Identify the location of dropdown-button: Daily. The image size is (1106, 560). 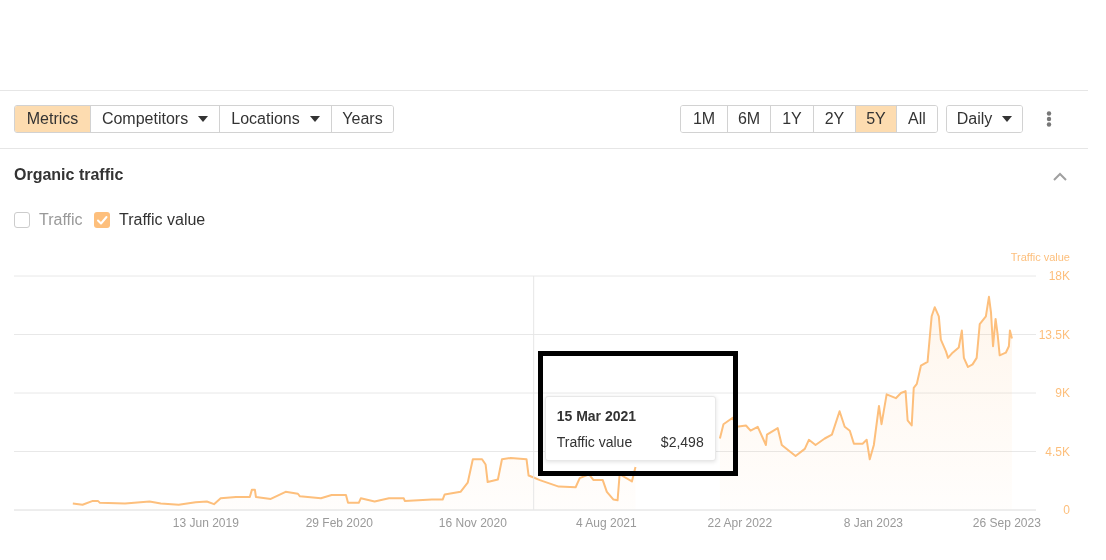
(984, 119).